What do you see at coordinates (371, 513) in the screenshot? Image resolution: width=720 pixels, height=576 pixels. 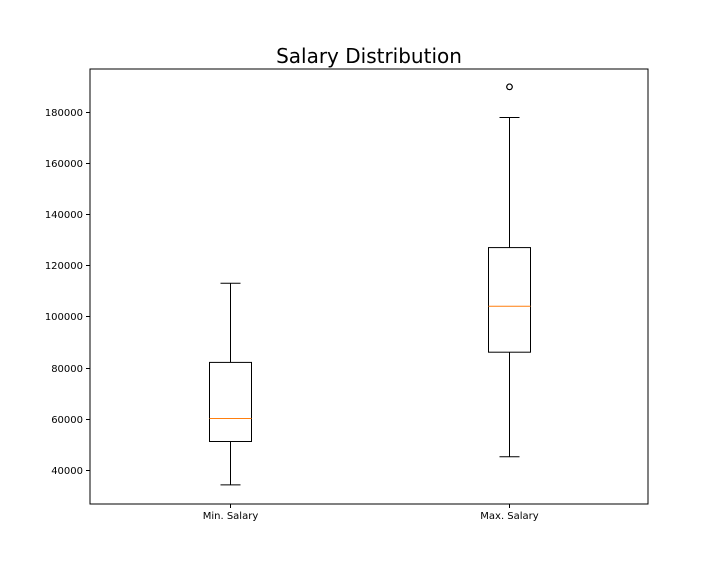 I see `x-axis: Min. Salary Max. Salary` at bounding box center [371, 513].